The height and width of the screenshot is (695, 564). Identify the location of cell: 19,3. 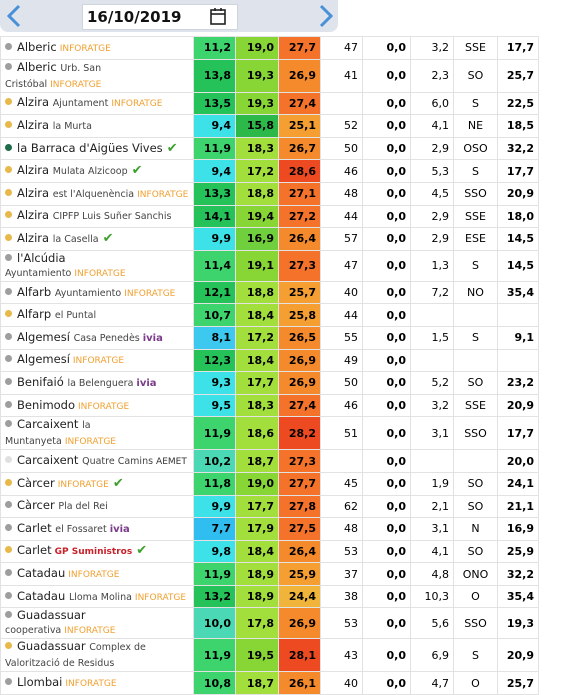
(257, 75).